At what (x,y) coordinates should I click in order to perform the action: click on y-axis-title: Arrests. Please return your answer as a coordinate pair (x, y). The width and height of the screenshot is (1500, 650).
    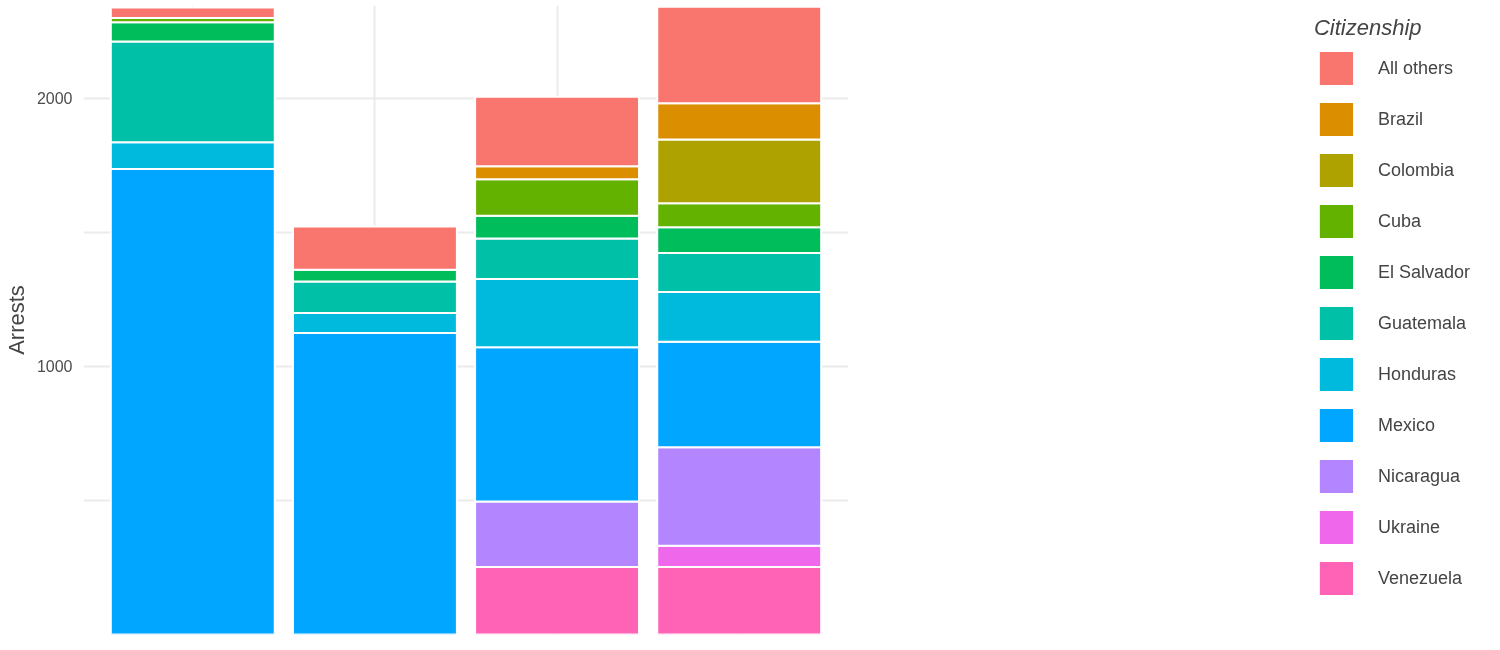
    Looking at the image, I should click on (16, 320).